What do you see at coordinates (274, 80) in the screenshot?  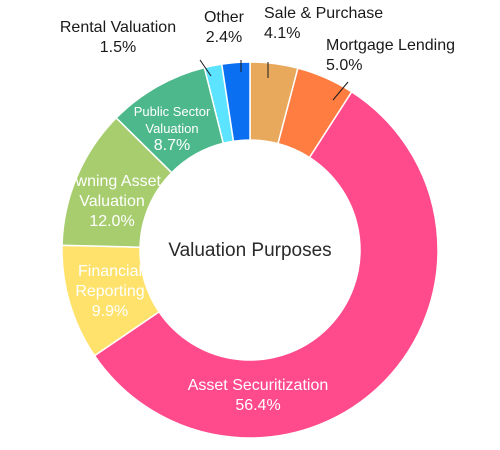 I see `leader-lines` at bounding box center [274, 80].